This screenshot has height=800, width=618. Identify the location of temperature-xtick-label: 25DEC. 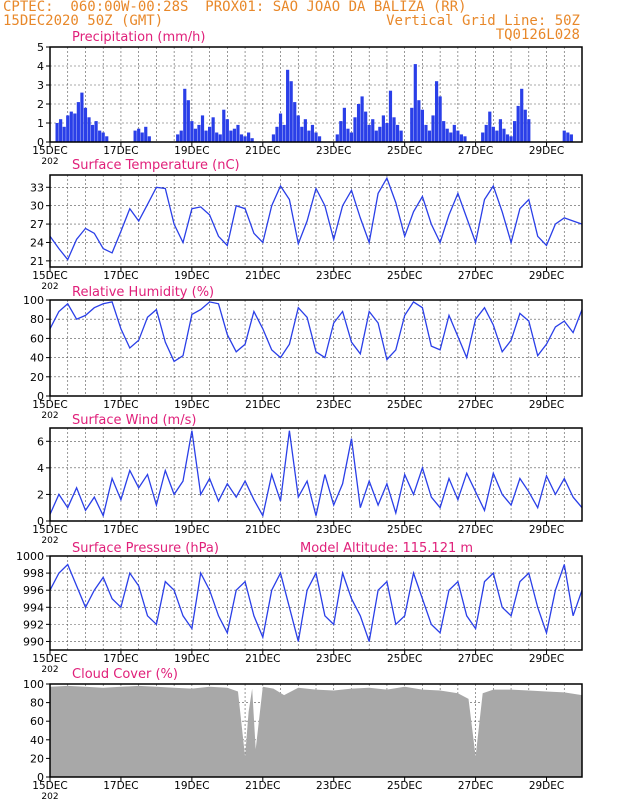
(404, 276).